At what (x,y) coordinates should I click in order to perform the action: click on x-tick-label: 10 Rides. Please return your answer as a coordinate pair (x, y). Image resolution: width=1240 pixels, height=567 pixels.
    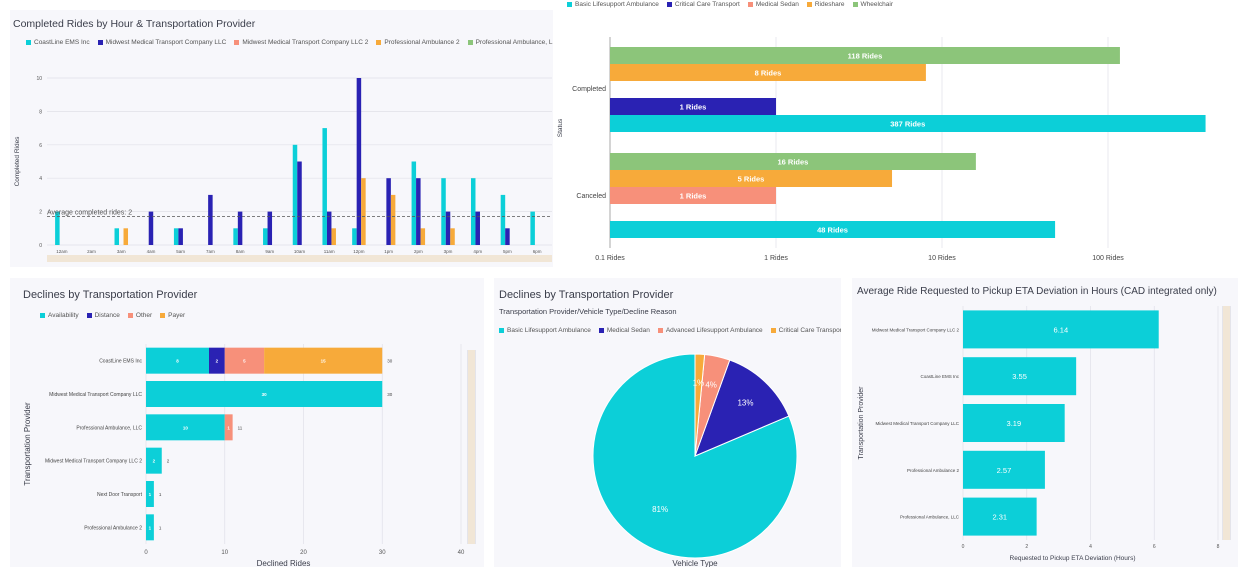
    Looking at the image, I should click on (942, 258).